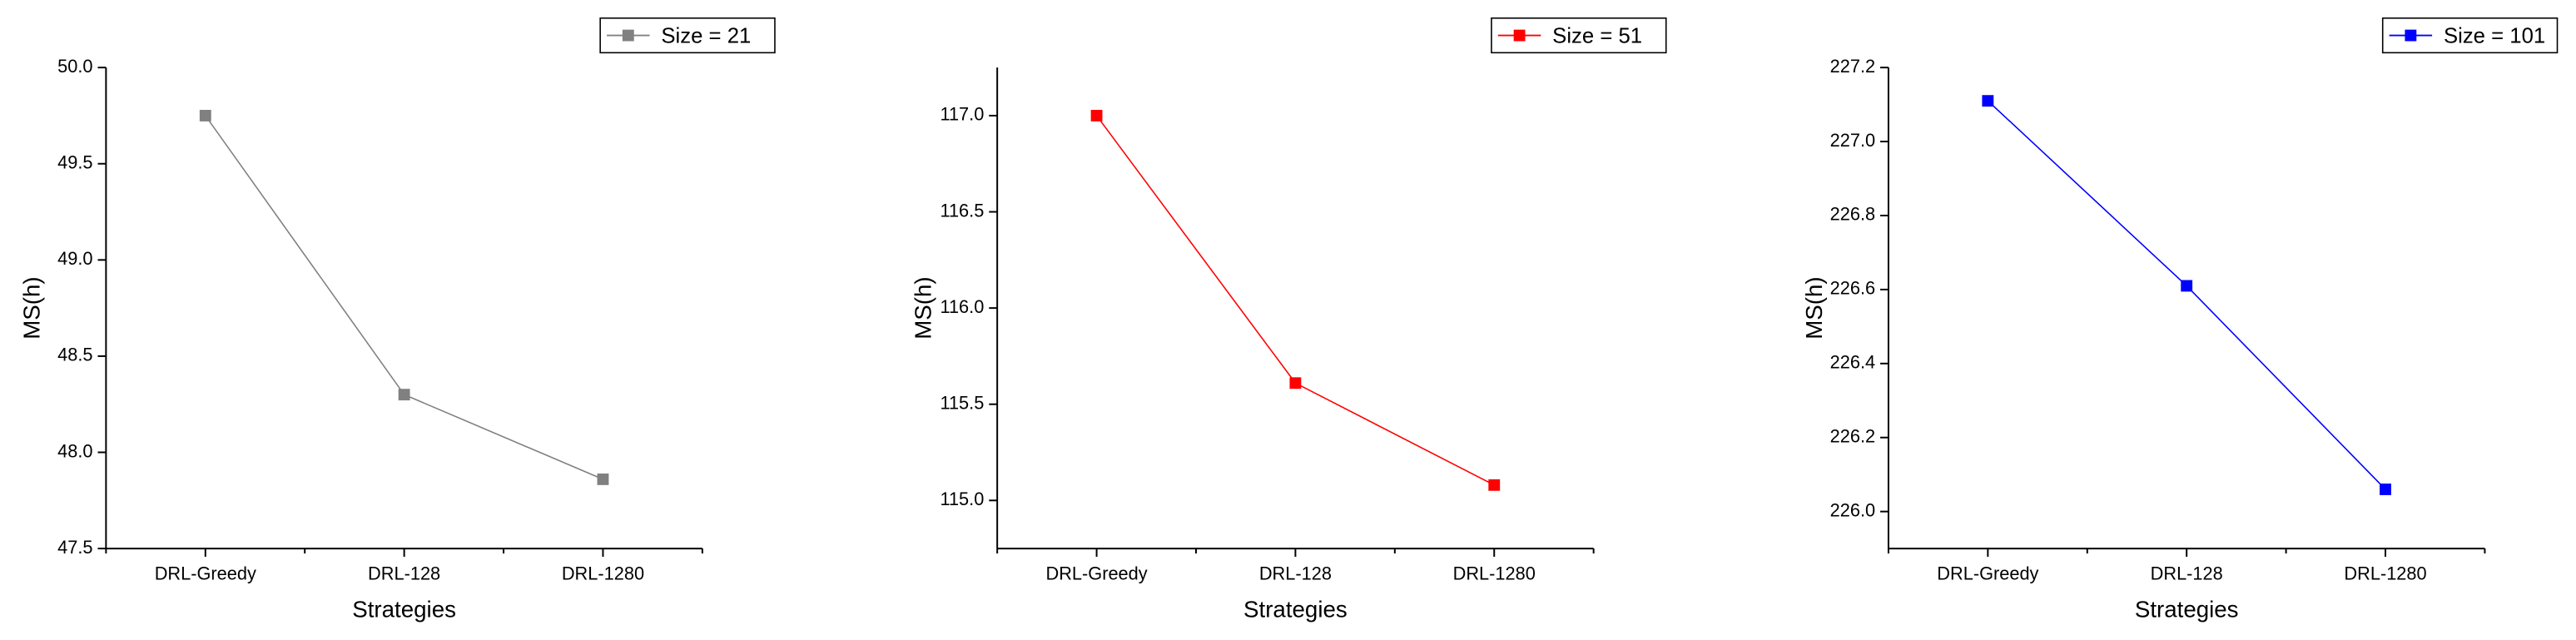 The height and width of the screenshot is (640, 2576). What do you see at coordinates (1853, 66) in the screenshot?
I see `y-tick-label: 227.2` at bounding box center [1853, 66].